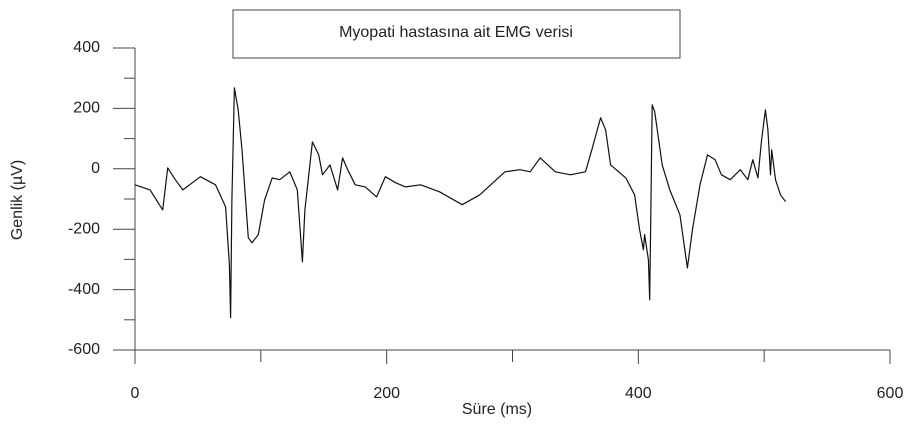  What do you see at coordinates (135, 393) in the screenshot?
I see `x-tick-label: 0` at bounding box center [135, 393].